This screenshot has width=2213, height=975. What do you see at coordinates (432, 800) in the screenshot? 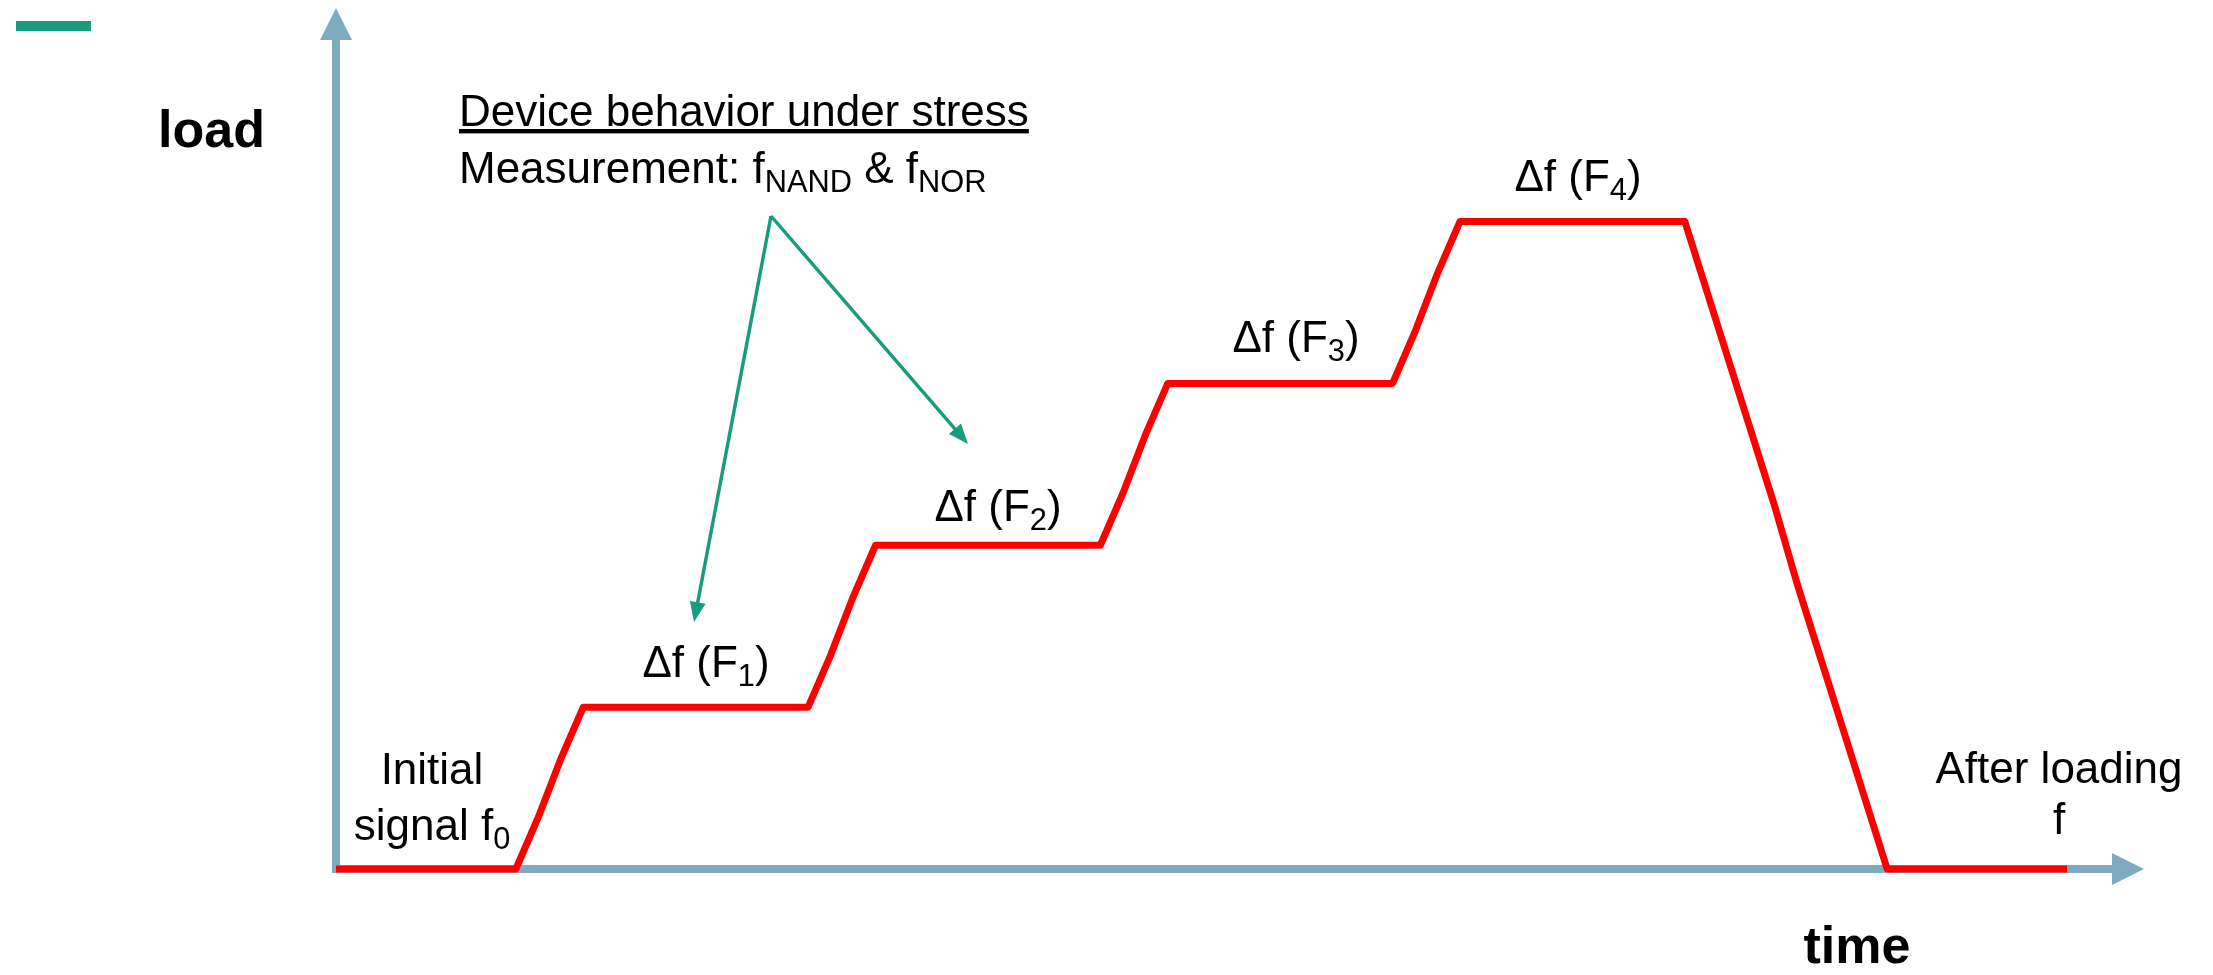
I see `annotation: Initial signal f$_{0}$` at bounding box center [432, 800].